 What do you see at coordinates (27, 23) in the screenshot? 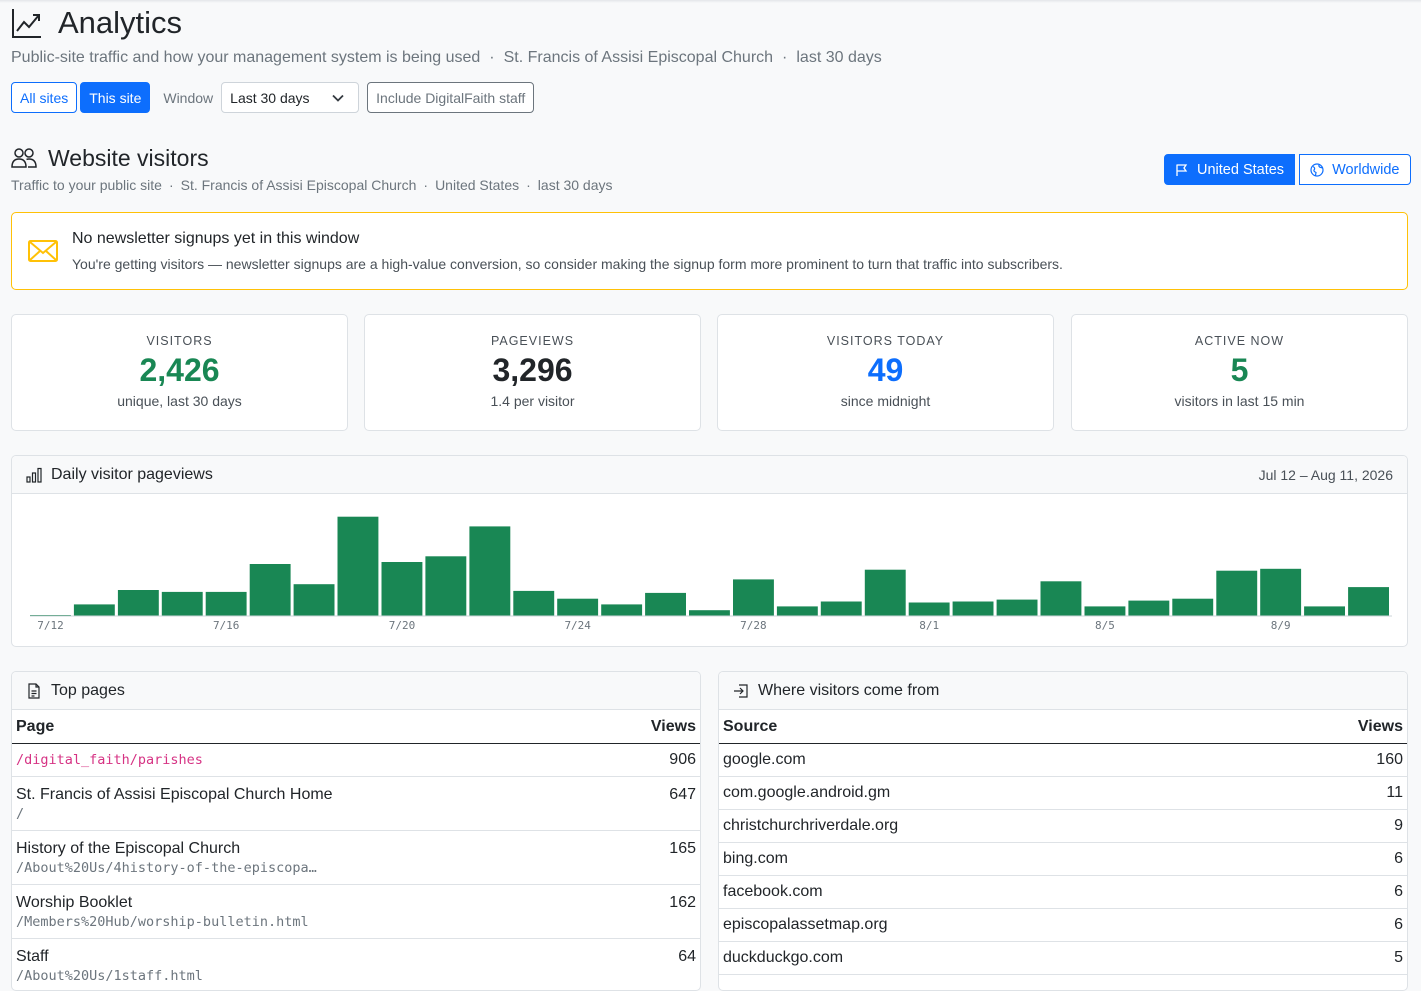
I see `chart-line-icon` at bounding box center [27, 23].